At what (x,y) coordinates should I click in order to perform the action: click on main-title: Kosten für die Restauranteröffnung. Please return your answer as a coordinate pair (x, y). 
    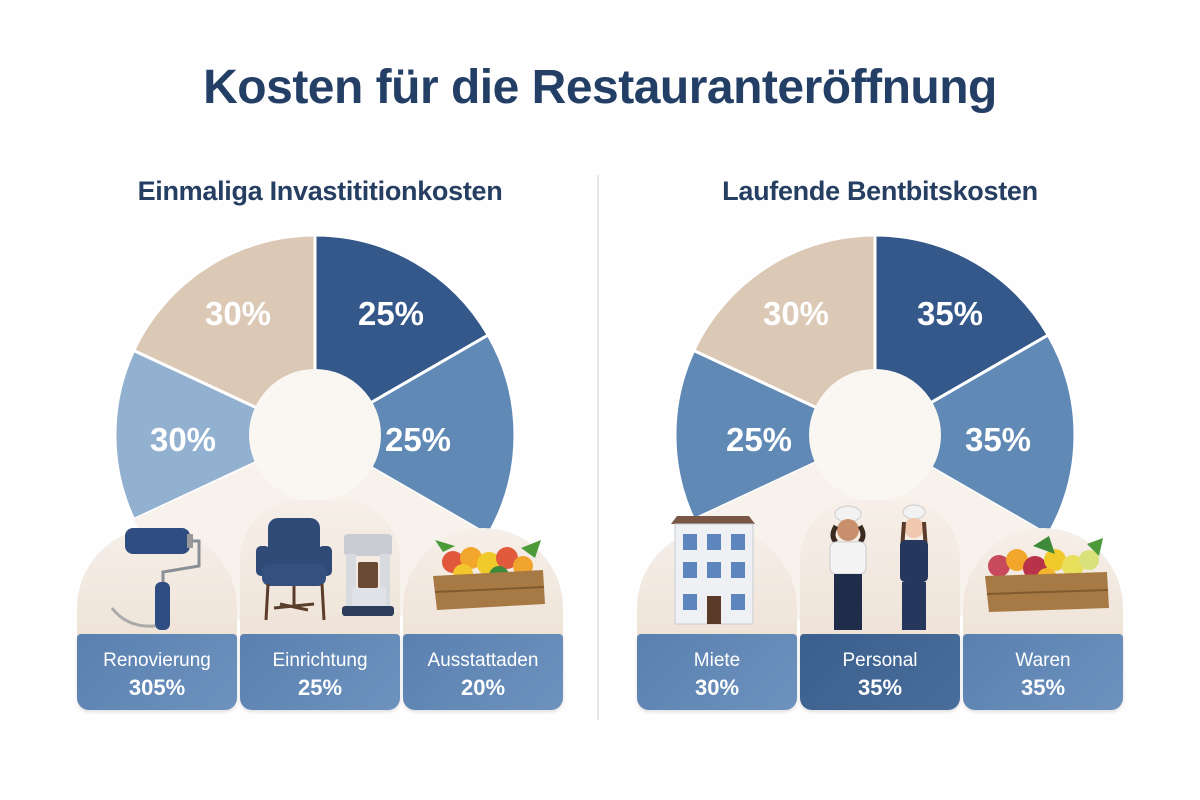
    Looking at the image, I should click on (600, 87).